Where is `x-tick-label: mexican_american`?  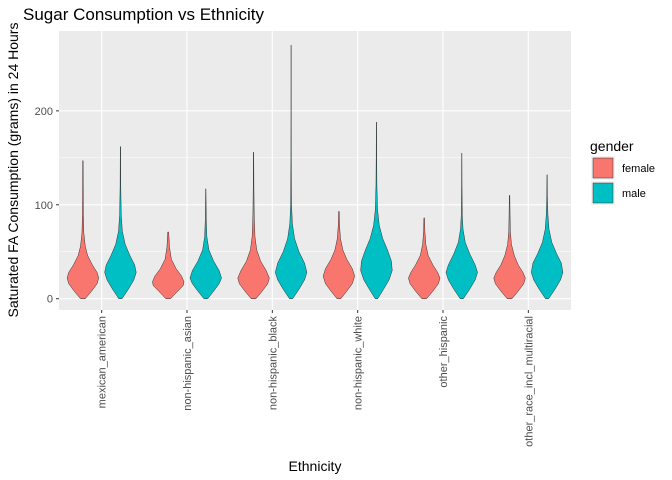 x-tick-label: mexican_american is located at coordinates (103, 362).